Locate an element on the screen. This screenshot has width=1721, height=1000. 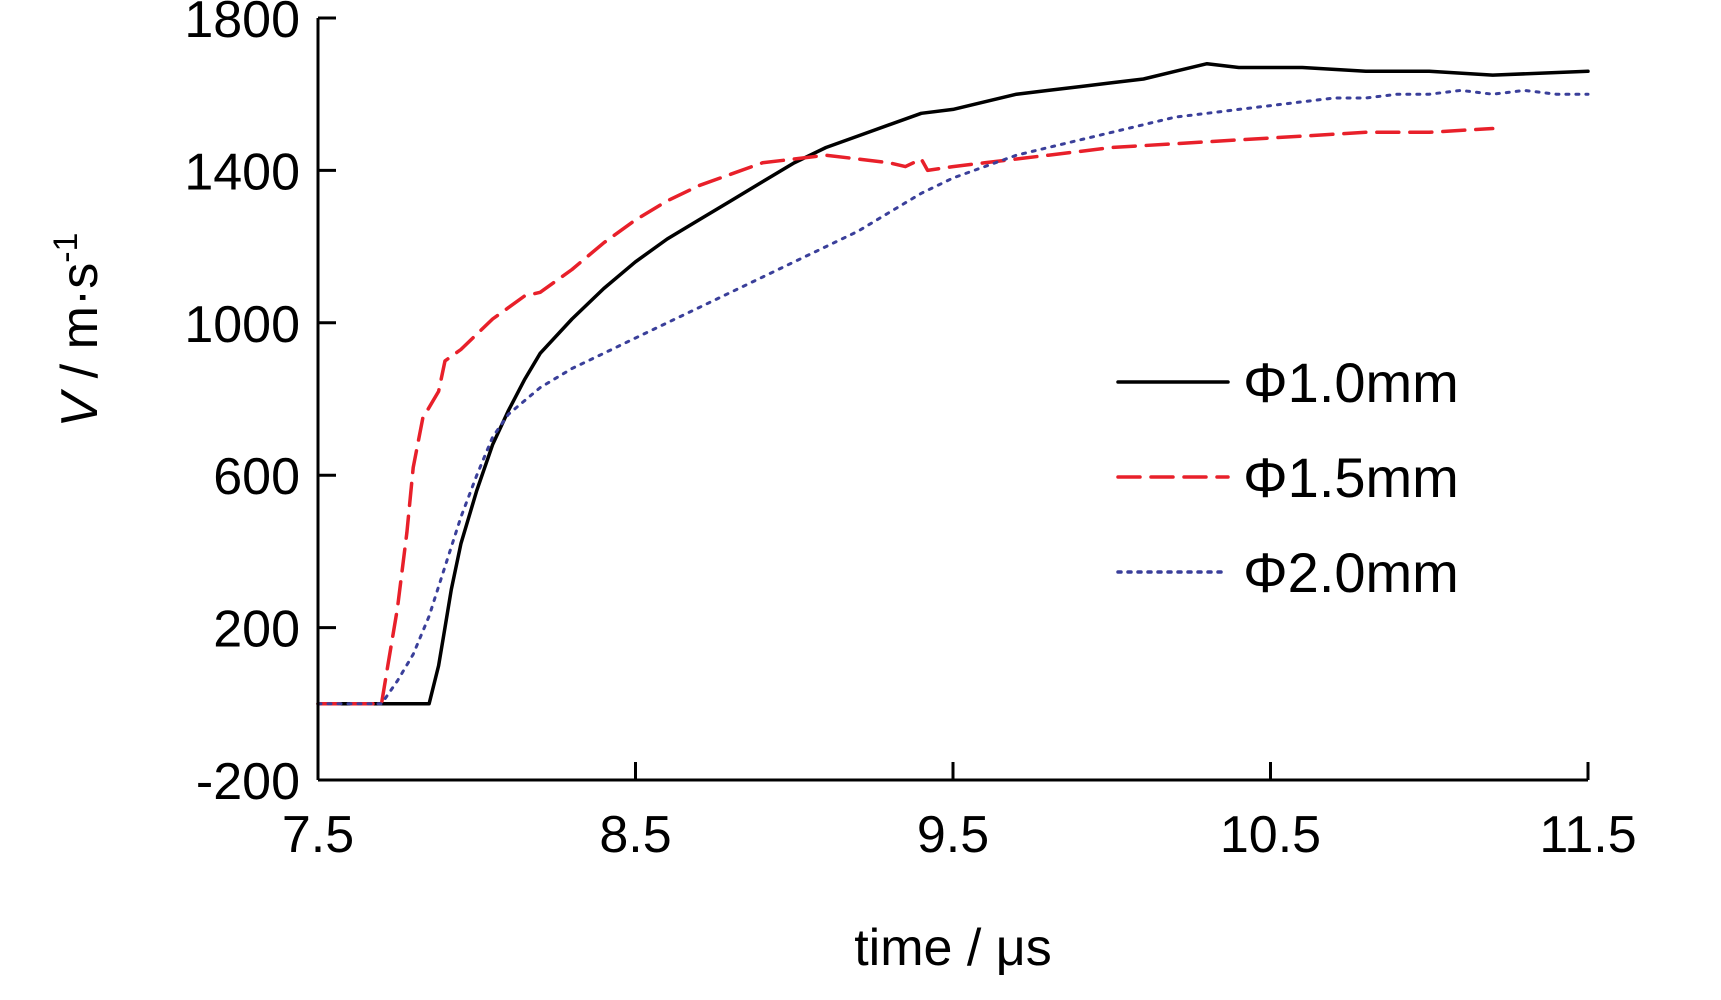
x-axis-title: time / μs is located at coordinates (953, 948).